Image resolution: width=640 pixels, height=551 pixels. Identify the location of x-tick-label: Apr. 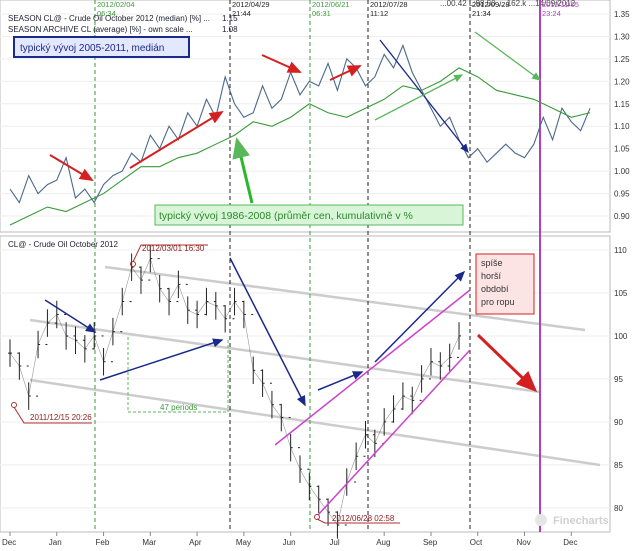
(195, 542).